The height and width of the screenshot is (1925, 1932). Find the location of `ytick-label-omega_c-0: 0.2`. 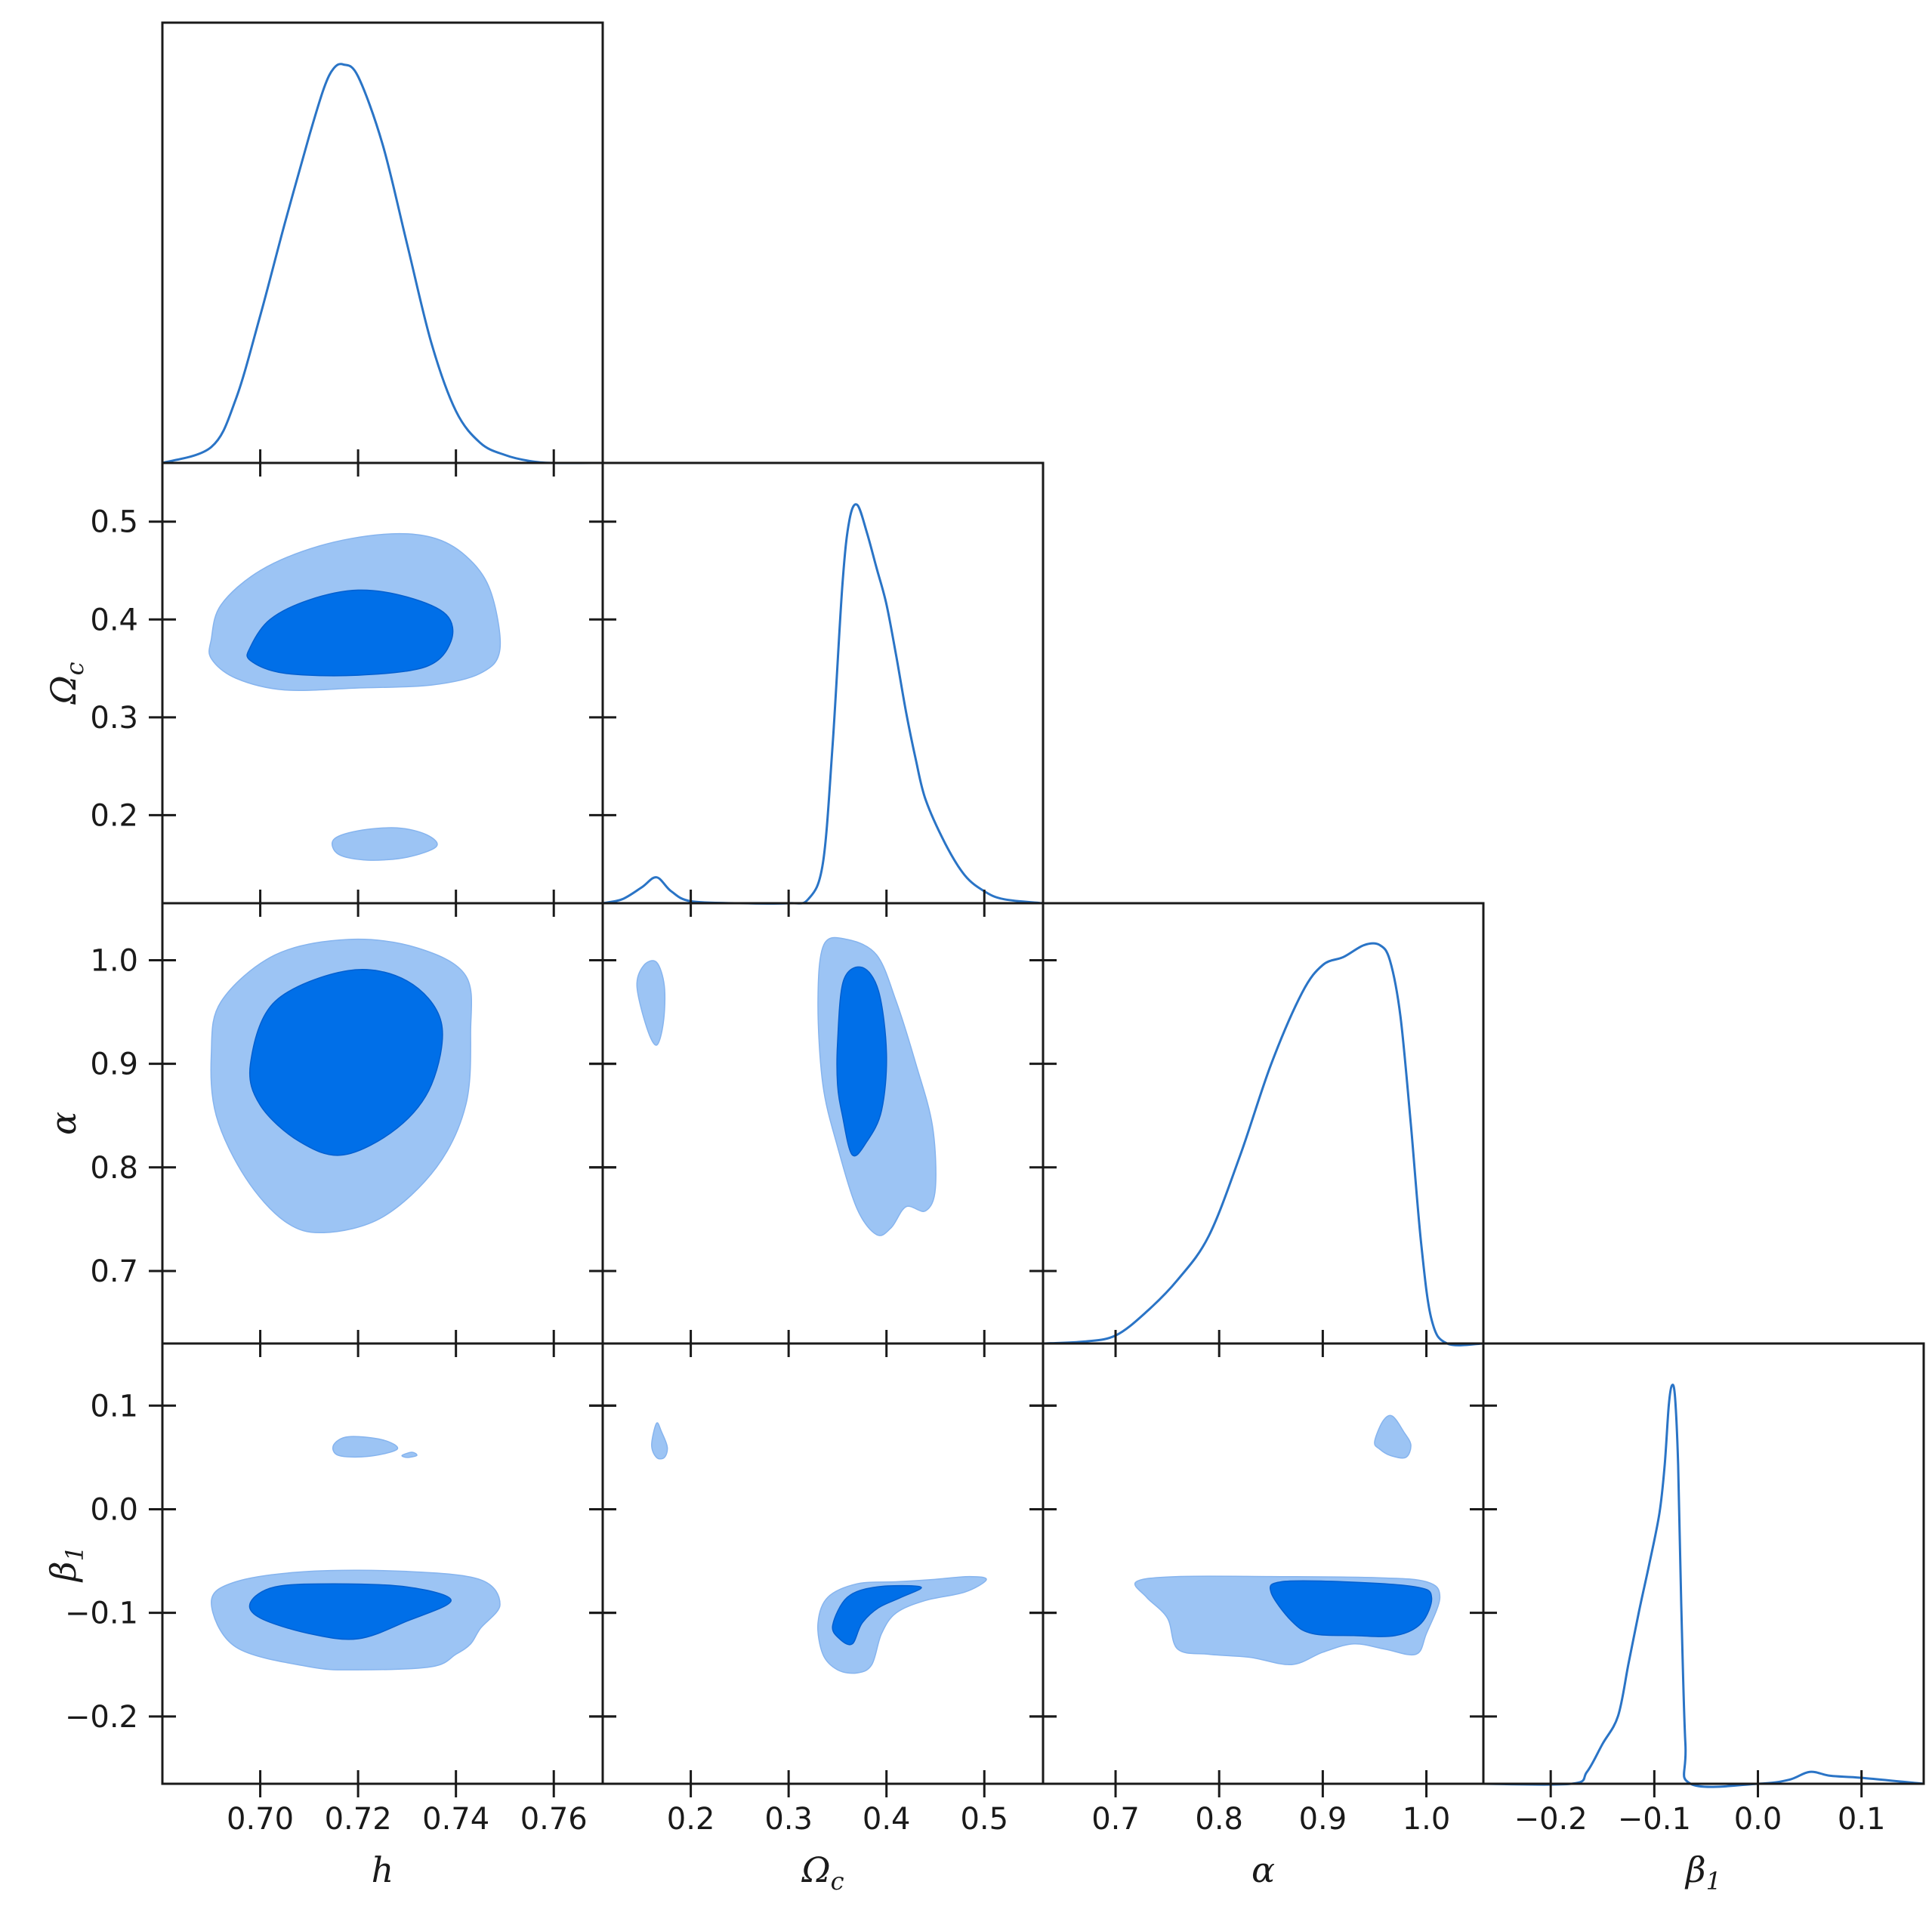

ytick-label-omega_c-0: 0.2 is located at coordinates (114, 815).